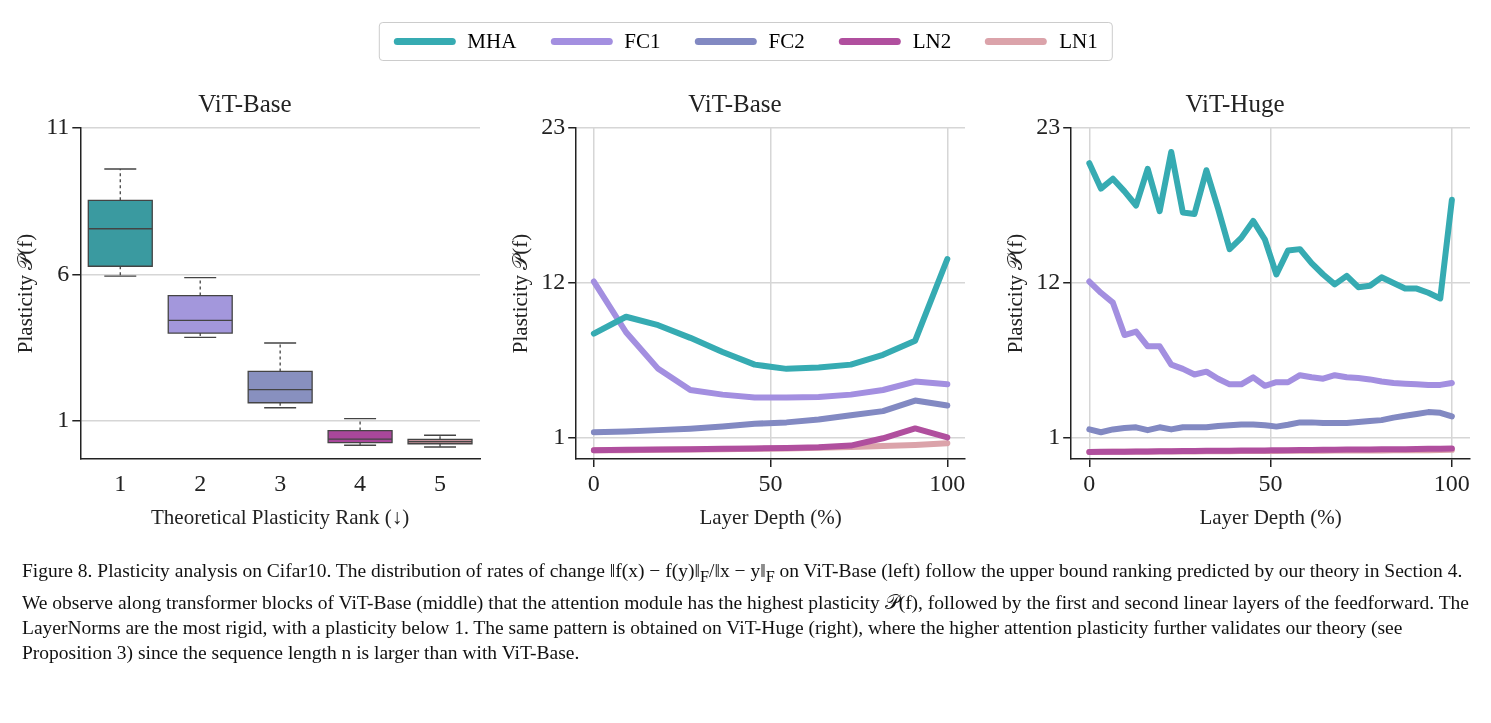 Image resolution: width=1491 pixels, height=723 pixels. Describe the element at coordinates (492, 41) in the screenshot. I see `legend-label: MHA` at that location.